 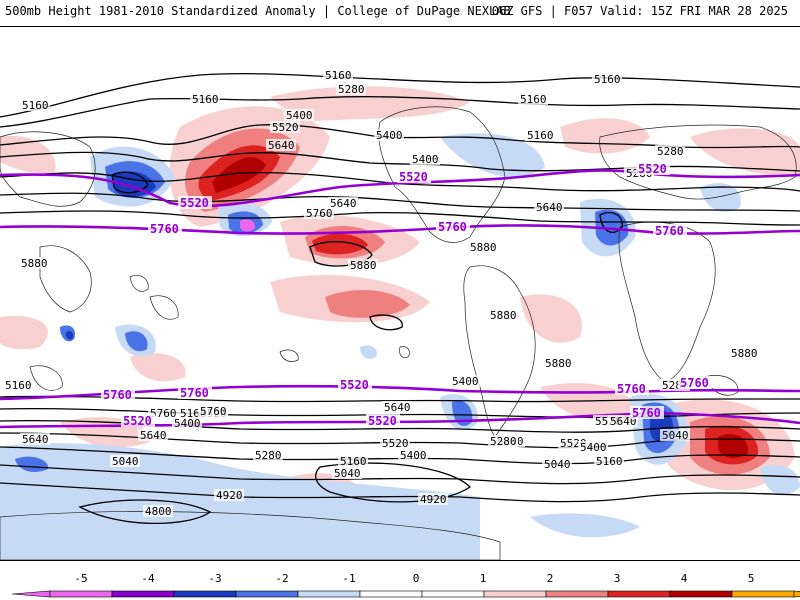 What do you see at coordinates (281, 578) in the screenshot?
I see `colorbar-tick-label: -2` at bounding box center [281, 578].